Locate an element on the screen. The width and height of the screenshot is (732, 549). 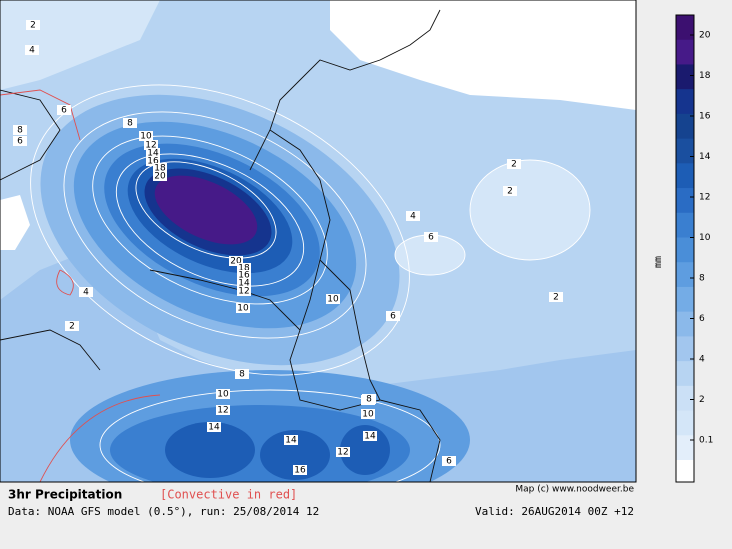
contour-label: 16 is located at coordinates (153, 161).